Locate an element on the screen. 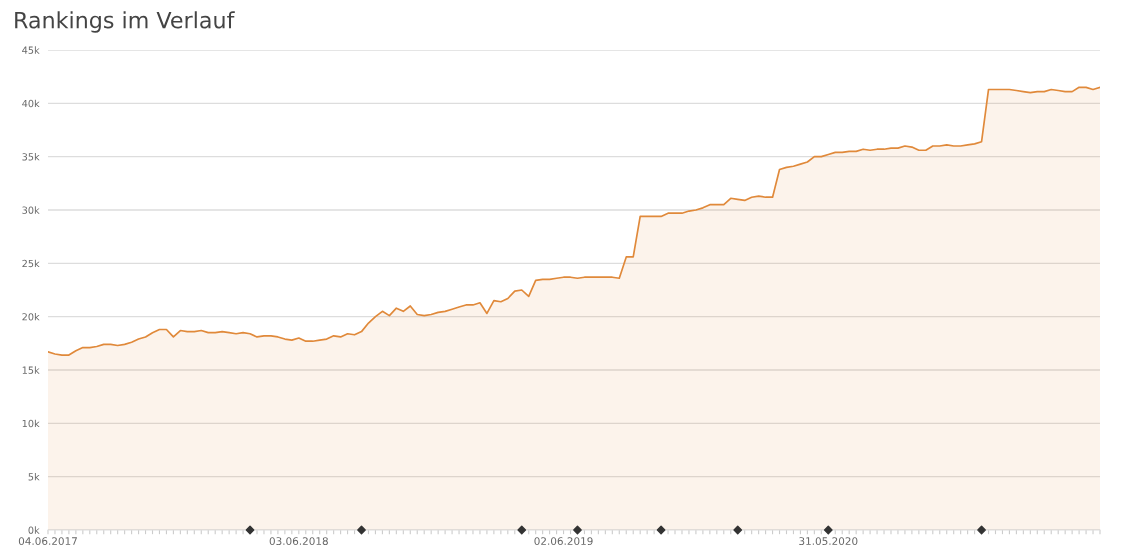 The width and height of the screenshot is (1134, 550). y-tick-label: 35k is located at coordinates (31, 156).